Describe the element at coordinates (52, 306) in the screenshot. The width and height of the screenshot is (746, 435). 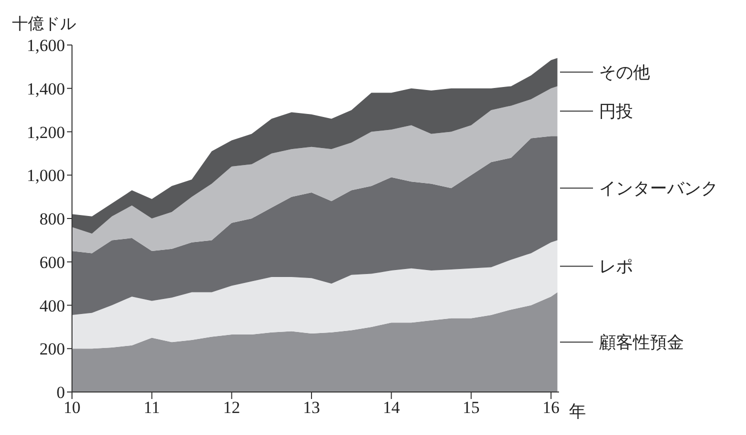
I see `y-tick-label: 400` at that location.